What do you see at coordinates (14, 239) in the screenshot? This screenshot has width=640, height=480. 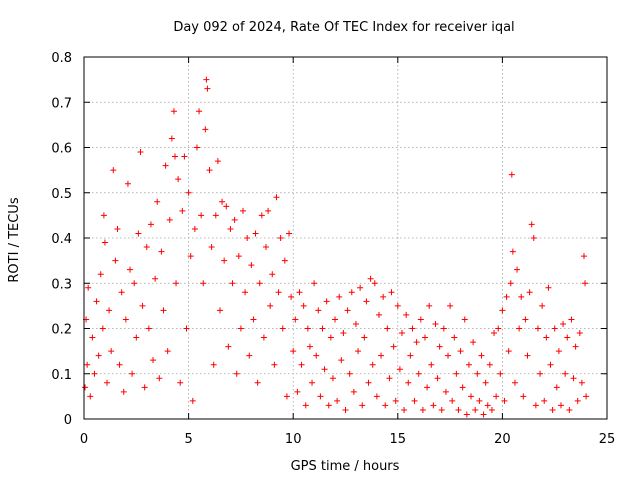 I see `y-axis-label: ROTI / TECUs` at bounding box center [14, 239].